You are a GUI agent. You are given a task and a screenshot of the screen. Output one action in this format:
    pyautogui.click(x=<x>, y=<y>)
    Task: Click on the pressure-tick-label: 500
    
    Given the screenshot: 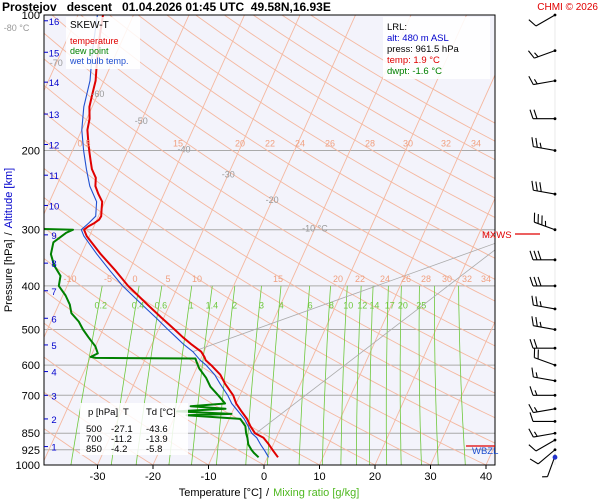 What is the action you would take?
    pyautogui.click(x=31, y=331)
    